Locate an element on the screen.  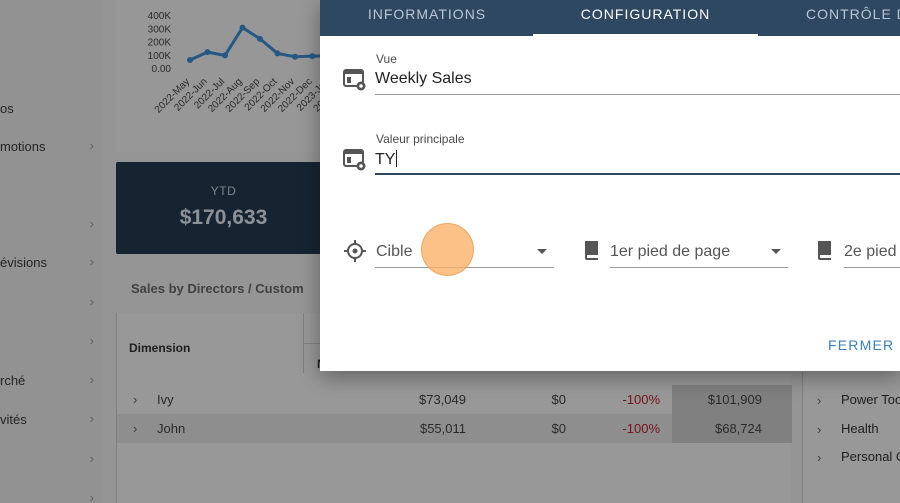
view-field: Vue Weekly Sales is located at coordinates (610, 70).